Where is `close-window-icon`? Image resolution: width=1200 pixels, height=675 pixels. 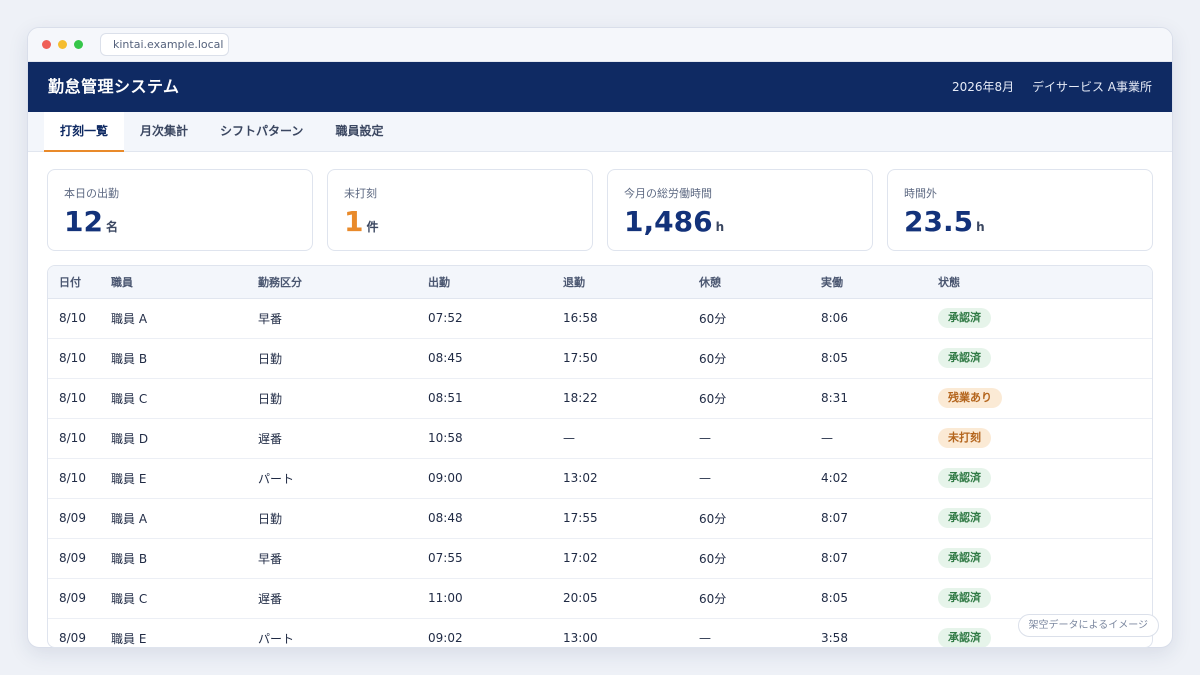 close-window-icon is located at coordinates (46, 44).